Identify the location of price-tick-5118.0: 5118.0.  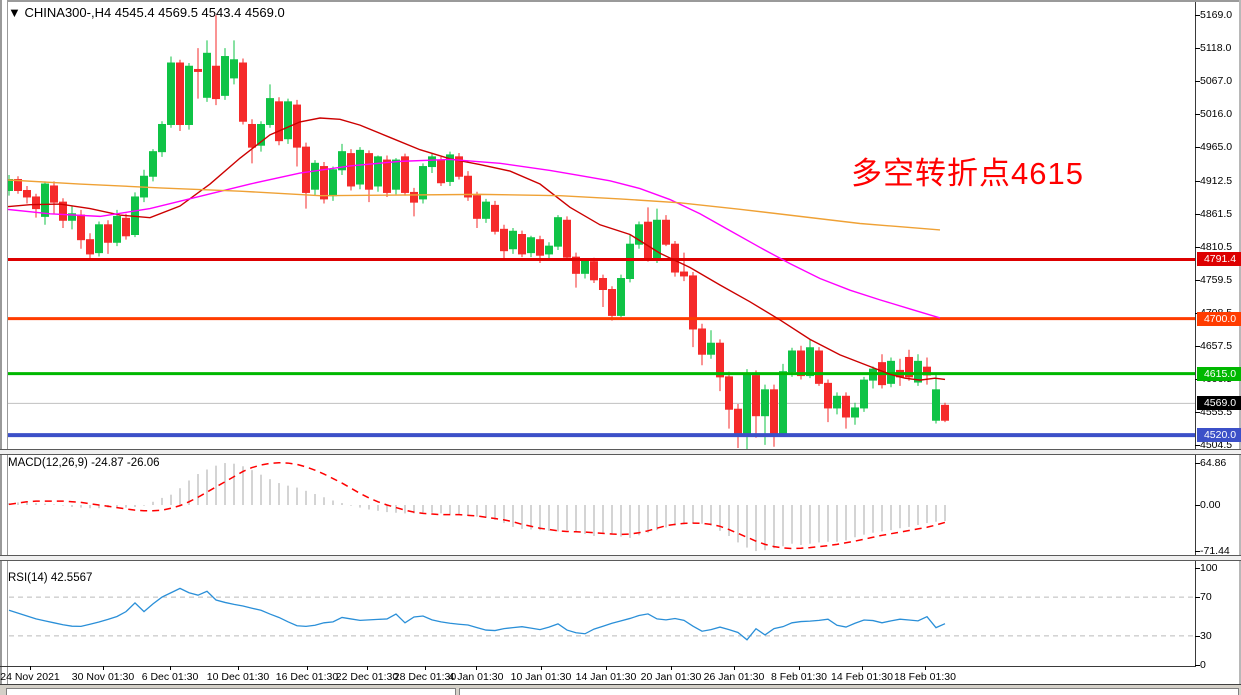
(1216, 48).